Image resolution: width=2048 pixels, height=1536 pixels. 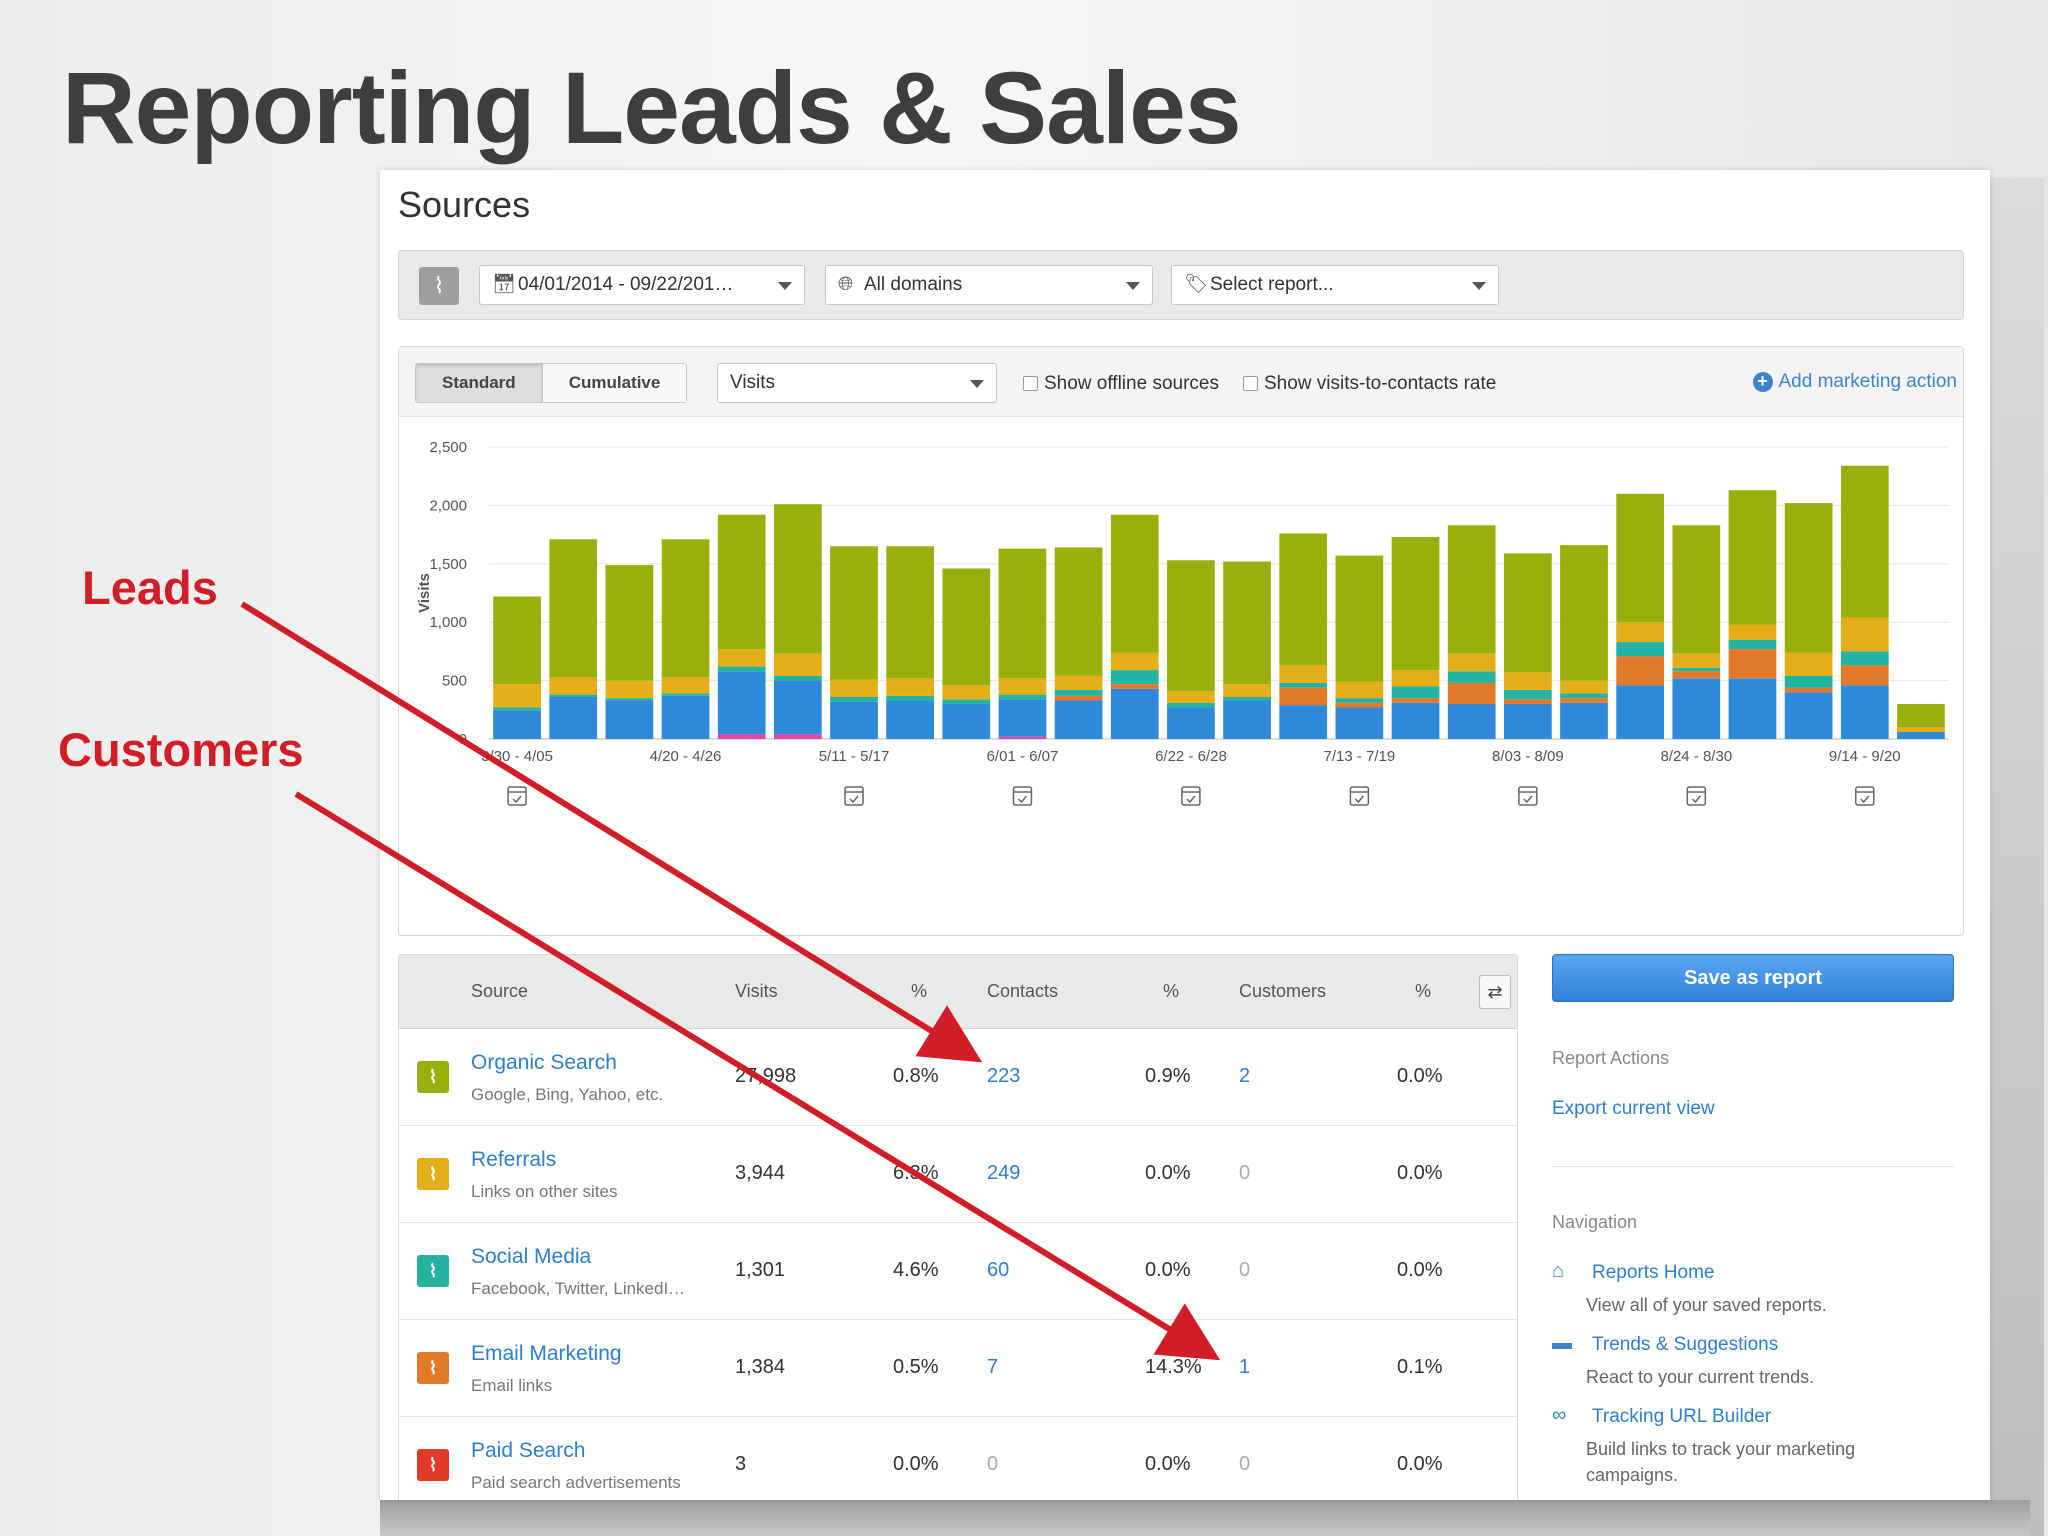 I want to click on trends-suggestions-link: Trends & Suggestions, so click(x=1685, y=1344).